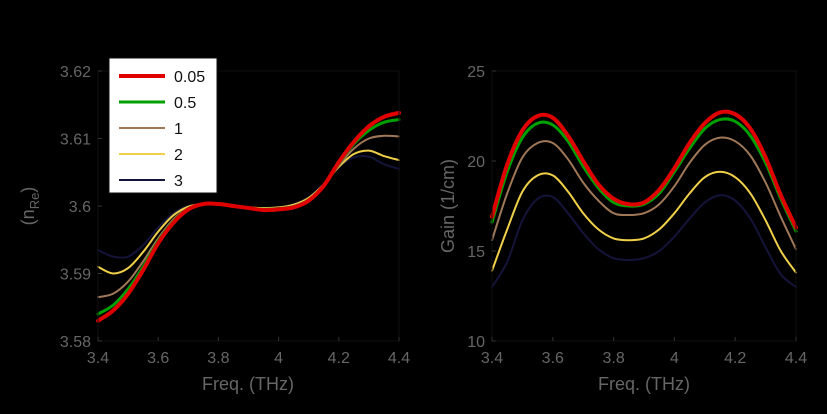 The height and width of the screenshot is (414, 827). I want to click on y-tick-label: 3.58, so click(75, 342).